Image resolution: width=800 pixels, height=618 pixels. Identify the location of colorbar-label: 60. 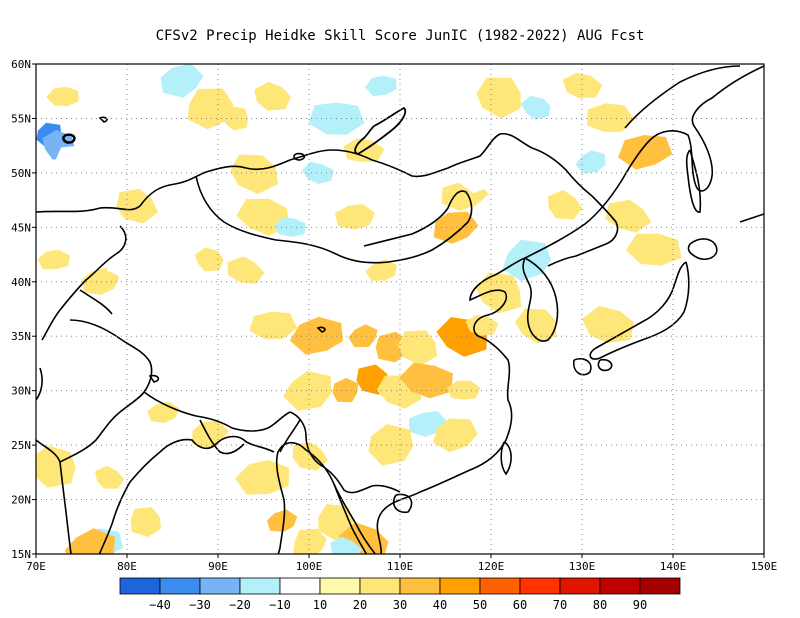
(520, 605).